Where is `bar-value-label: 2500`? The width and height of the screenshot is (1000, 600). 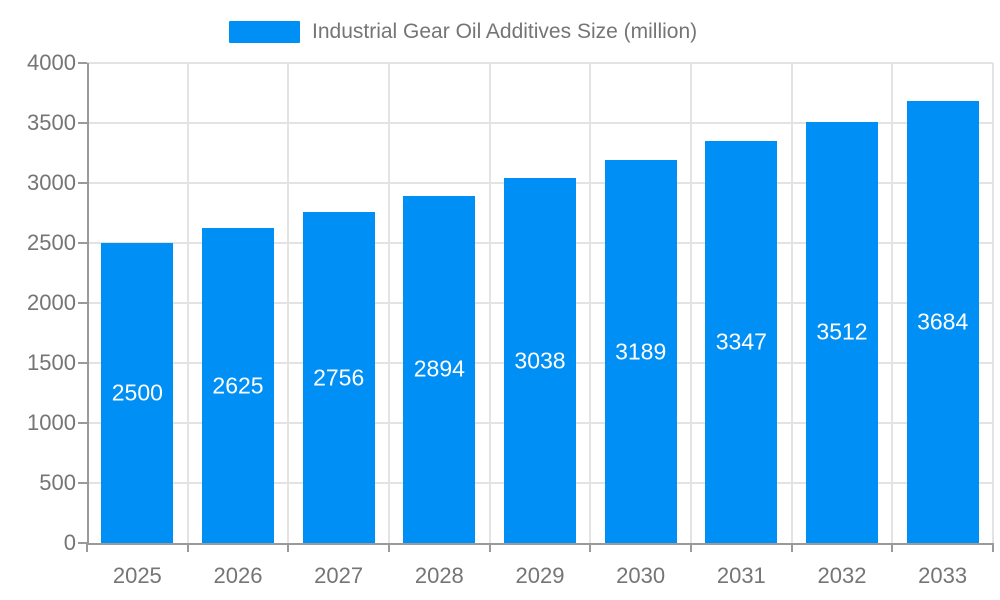 bar-value-label: 2500 is located at coordinates (137, 392).